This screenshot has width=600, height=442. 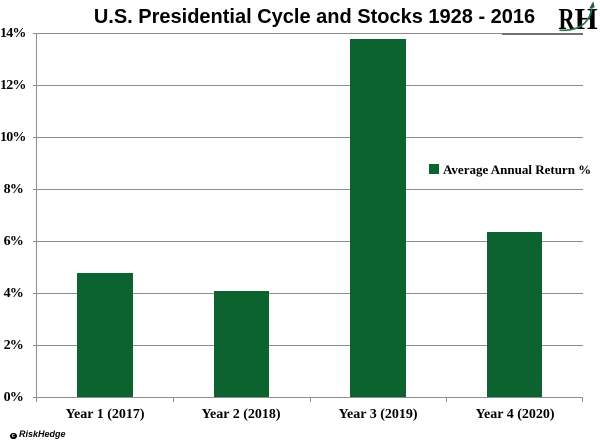 What do you see at coordinates (567, 18) in the screenshot?
I see `svg-text: R` at bounding box center [567, 18].